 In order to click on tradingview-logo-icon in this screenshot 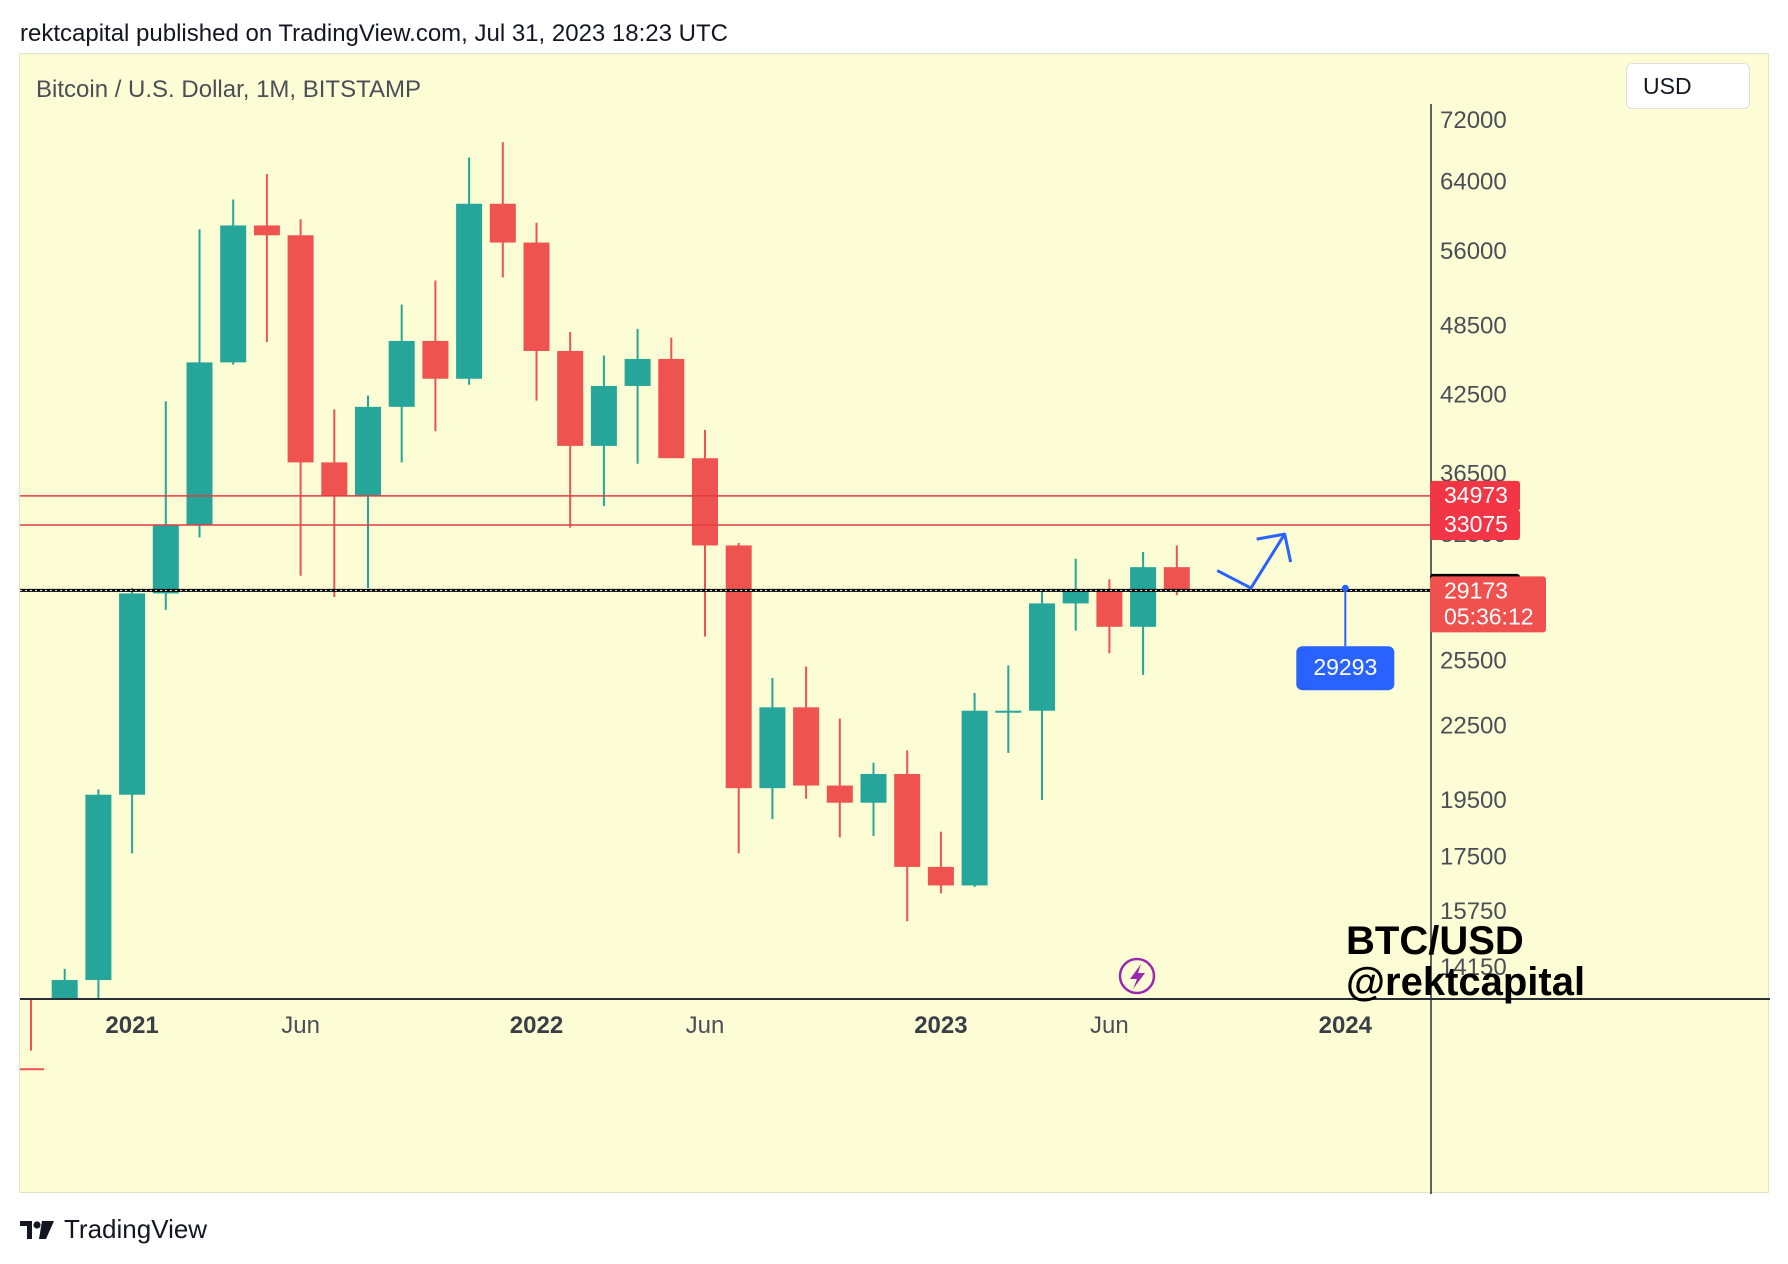, I will do `click(37, 1229)`.